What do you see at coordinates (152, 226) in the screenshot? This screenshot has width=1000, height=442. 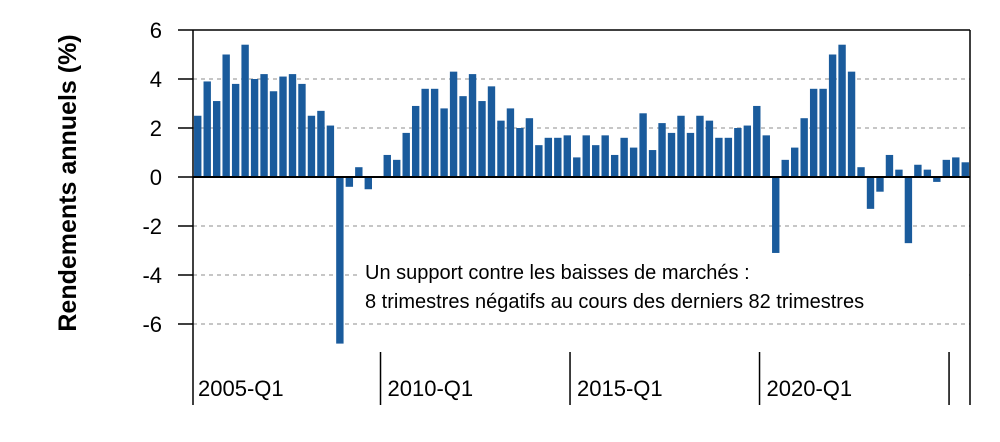 I see `y-tick-label: -2` at bounding box center [152, 226].